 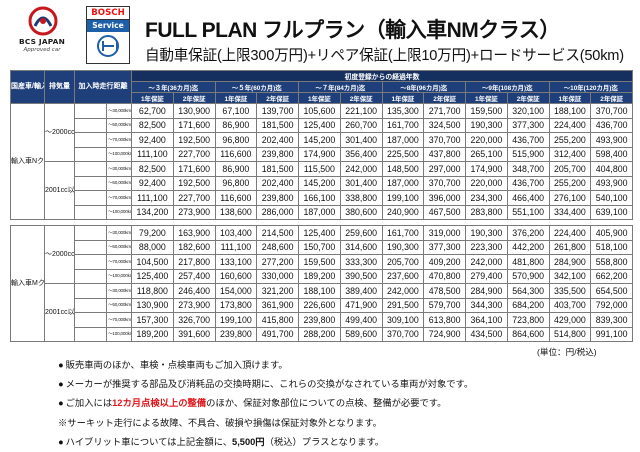 I want to click on price-cell: 391,600, so click(x=194, y=334).